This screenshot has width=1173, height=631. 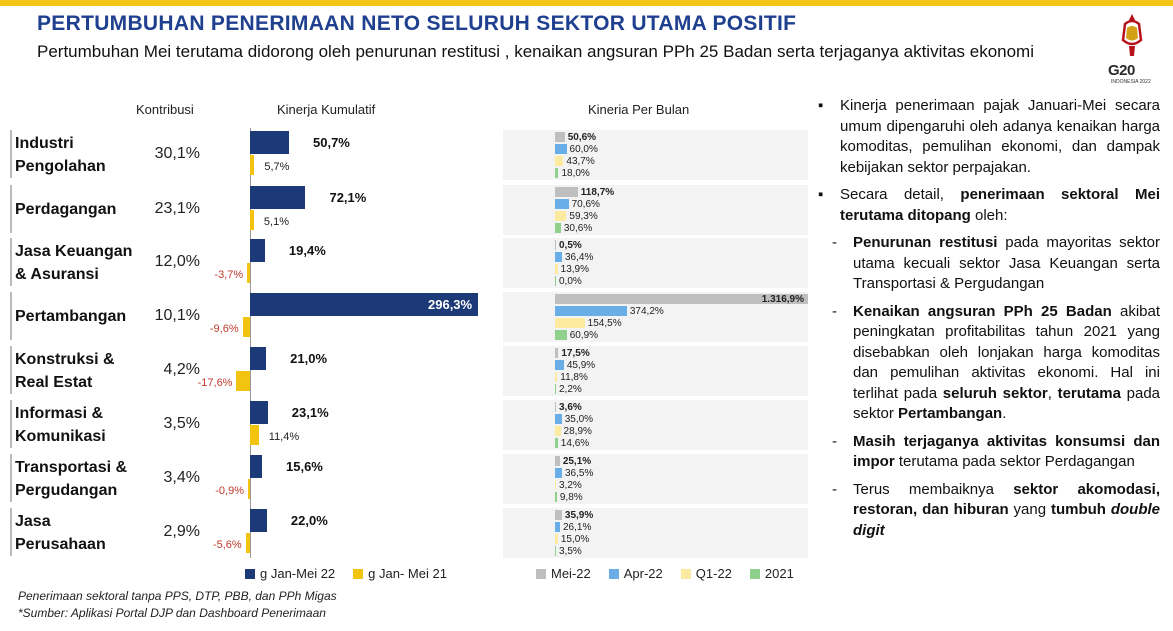 What do you see at coordinates (298, 573) in the screenshot?
I see `legend-label: g Jan-Mei 22` at bounding box center [298, 573].